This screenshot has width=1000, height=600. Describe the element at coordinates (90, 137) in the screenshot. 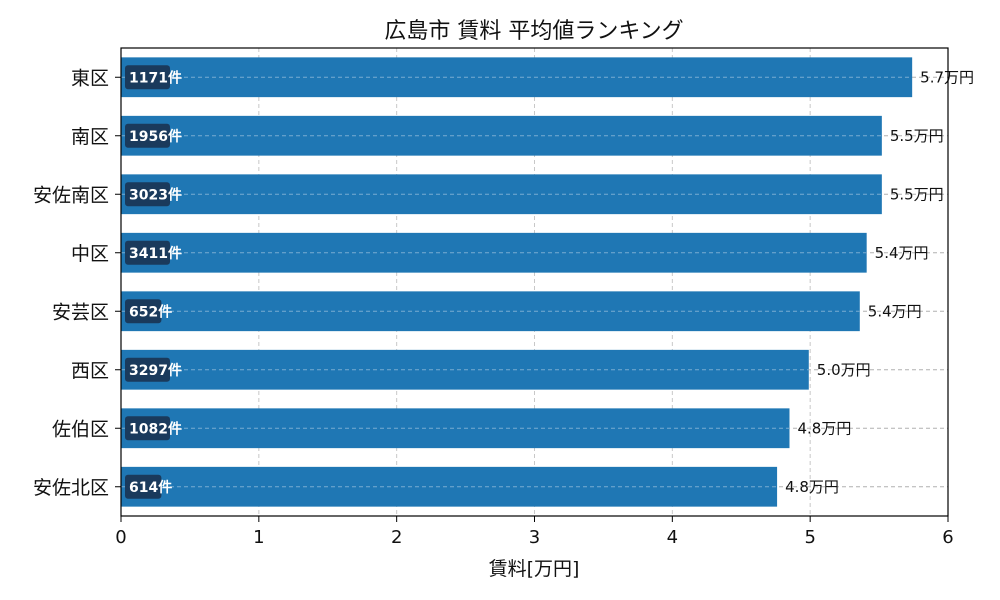

I see `category-label: 南区` at that location.